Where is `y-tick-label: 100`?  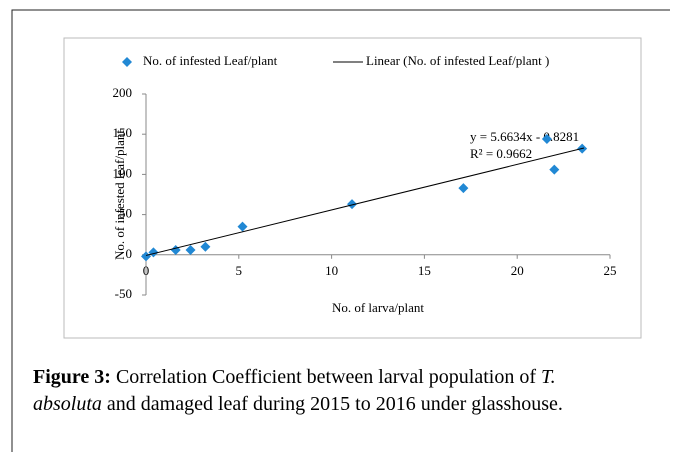 y-tick-label: 100 is located at coordinates (123, 172).